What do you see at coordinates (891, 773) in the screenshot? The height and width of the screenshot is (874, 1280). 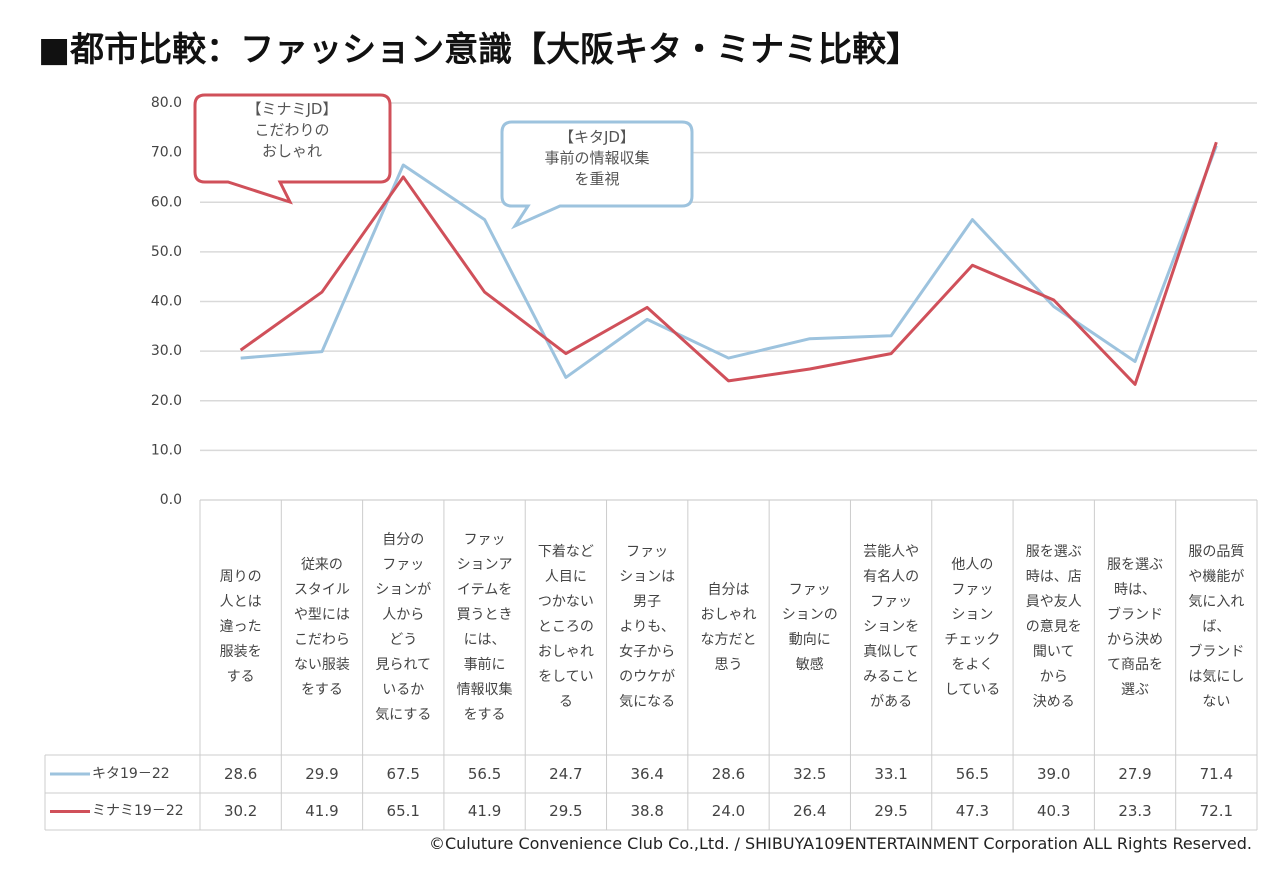 I see `table-value: 33.1` at bounding box center [891, 773].